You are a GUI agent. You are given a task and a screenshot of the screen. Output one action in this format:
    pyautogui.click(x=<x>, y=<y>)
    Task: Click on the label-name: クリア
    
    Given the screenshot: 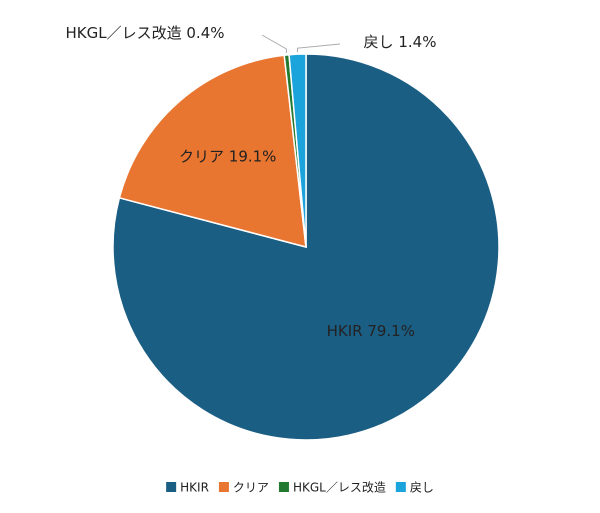 What is the action you would take?
    pyautogui.click(x=201, y=156)
    